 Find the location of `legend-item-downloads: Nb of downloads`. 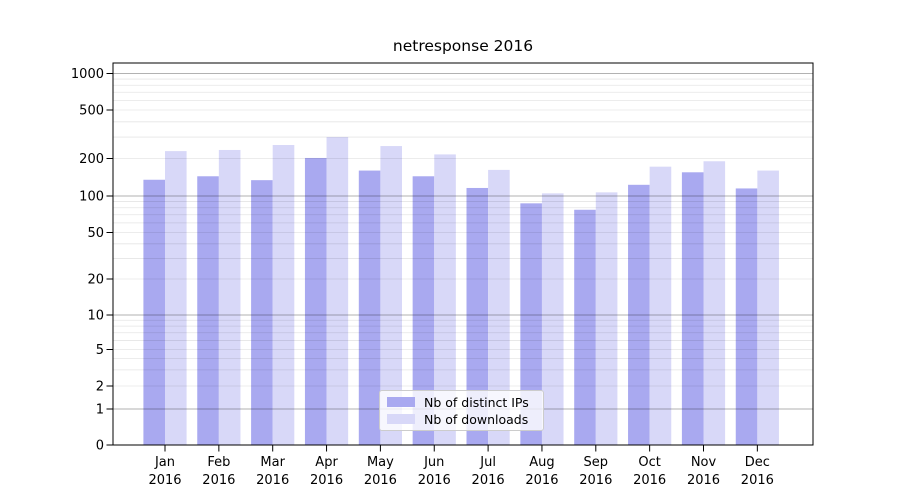

legend-item-downloads: Nb of downloads is located at coordinates (465, 419).